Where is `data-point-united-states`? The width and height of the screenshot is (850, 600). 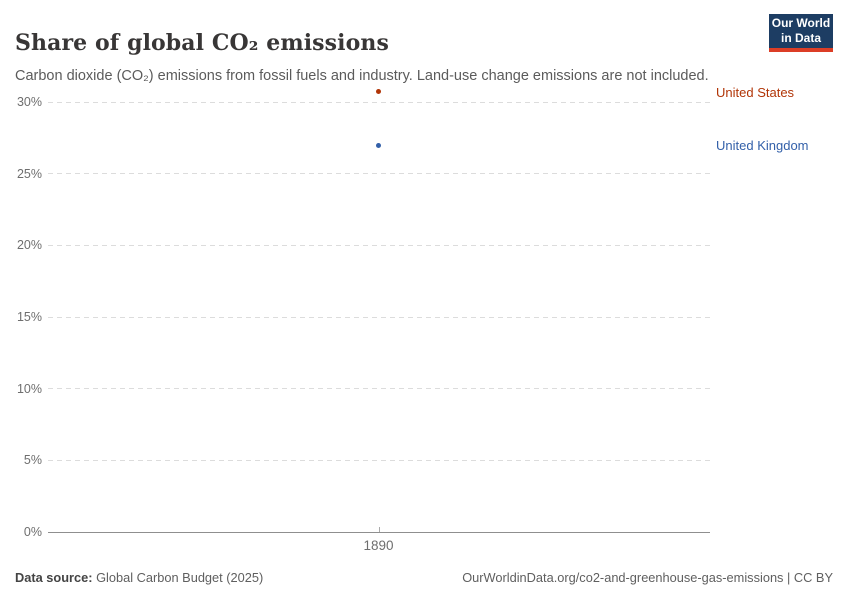 data-point-united-states is located at coordinates (378, 92).